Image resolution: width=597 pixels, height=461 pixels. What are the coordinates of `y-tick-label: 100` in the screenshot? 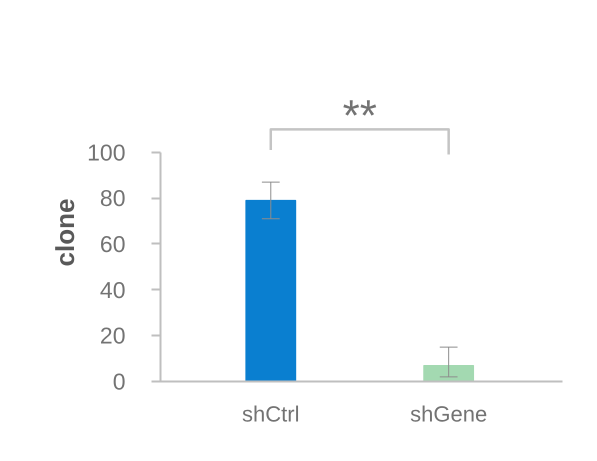 It's located at (106, 152).